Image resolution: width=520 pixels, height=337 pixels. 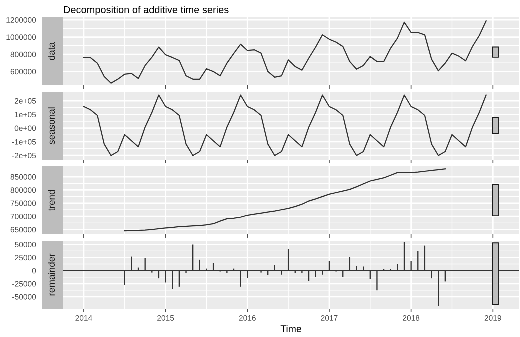 What do you see at coordinates (146, 11) in the screenshot?
I see `chart-title: Decomposition of additive time series` at bounding box center [146, 11].